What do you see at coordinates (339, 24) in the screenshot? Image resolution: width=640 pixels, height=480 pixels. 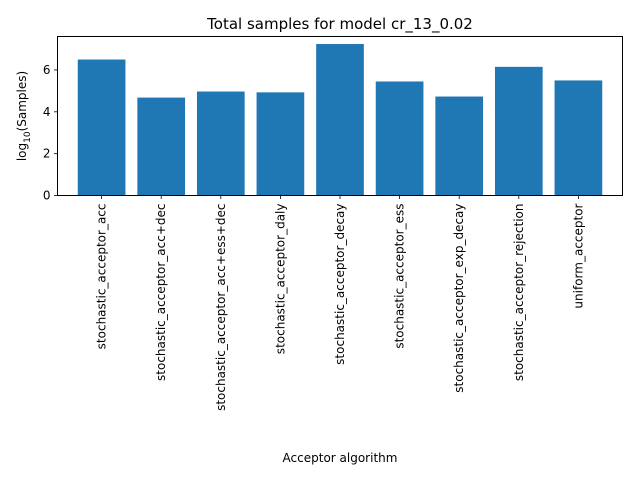 I see `chart-title: Total samples for model cr_13_0.02` at bounding box center [339, 24].